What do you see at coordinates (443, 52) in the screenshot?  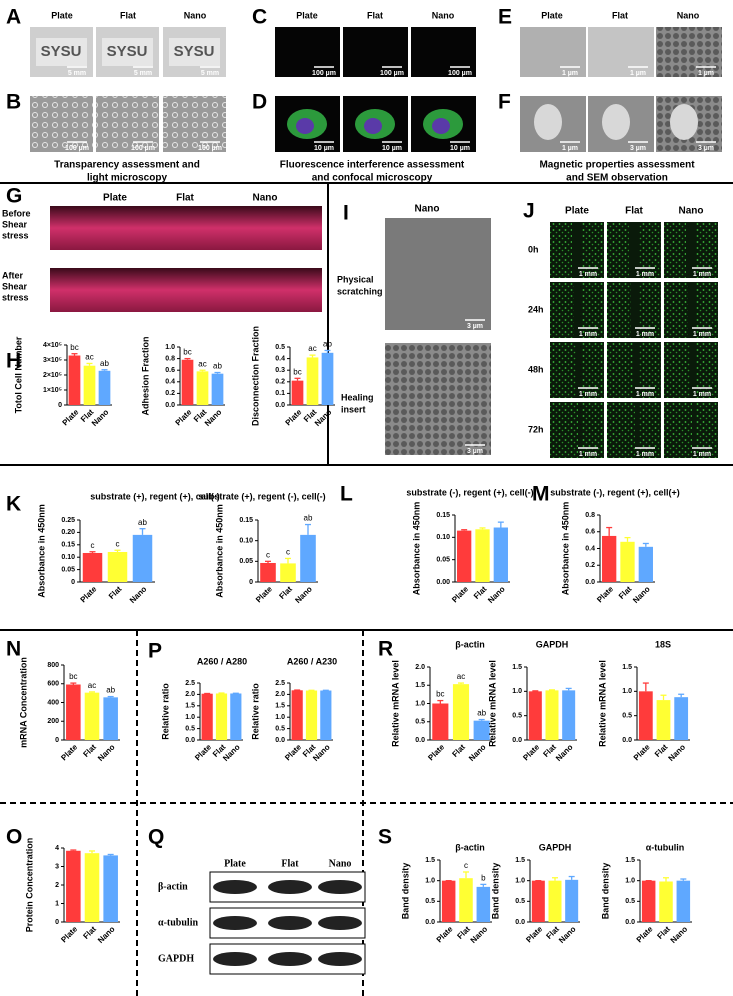 I see `image` at bounding box center [443, 52].